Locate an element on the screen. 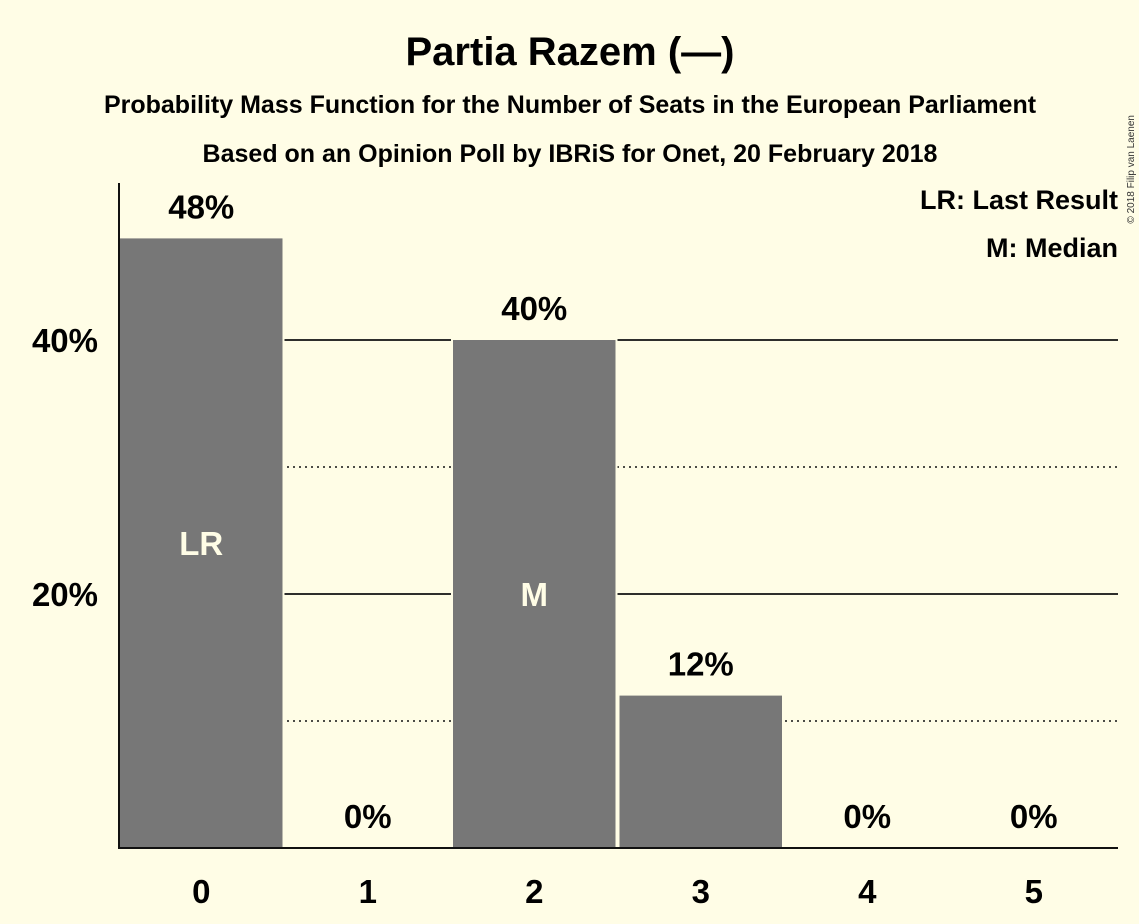 The height and width of the screenshot is (924, 1139). chart-title: Partia Razem (—) is located at coordinates (570, 52).